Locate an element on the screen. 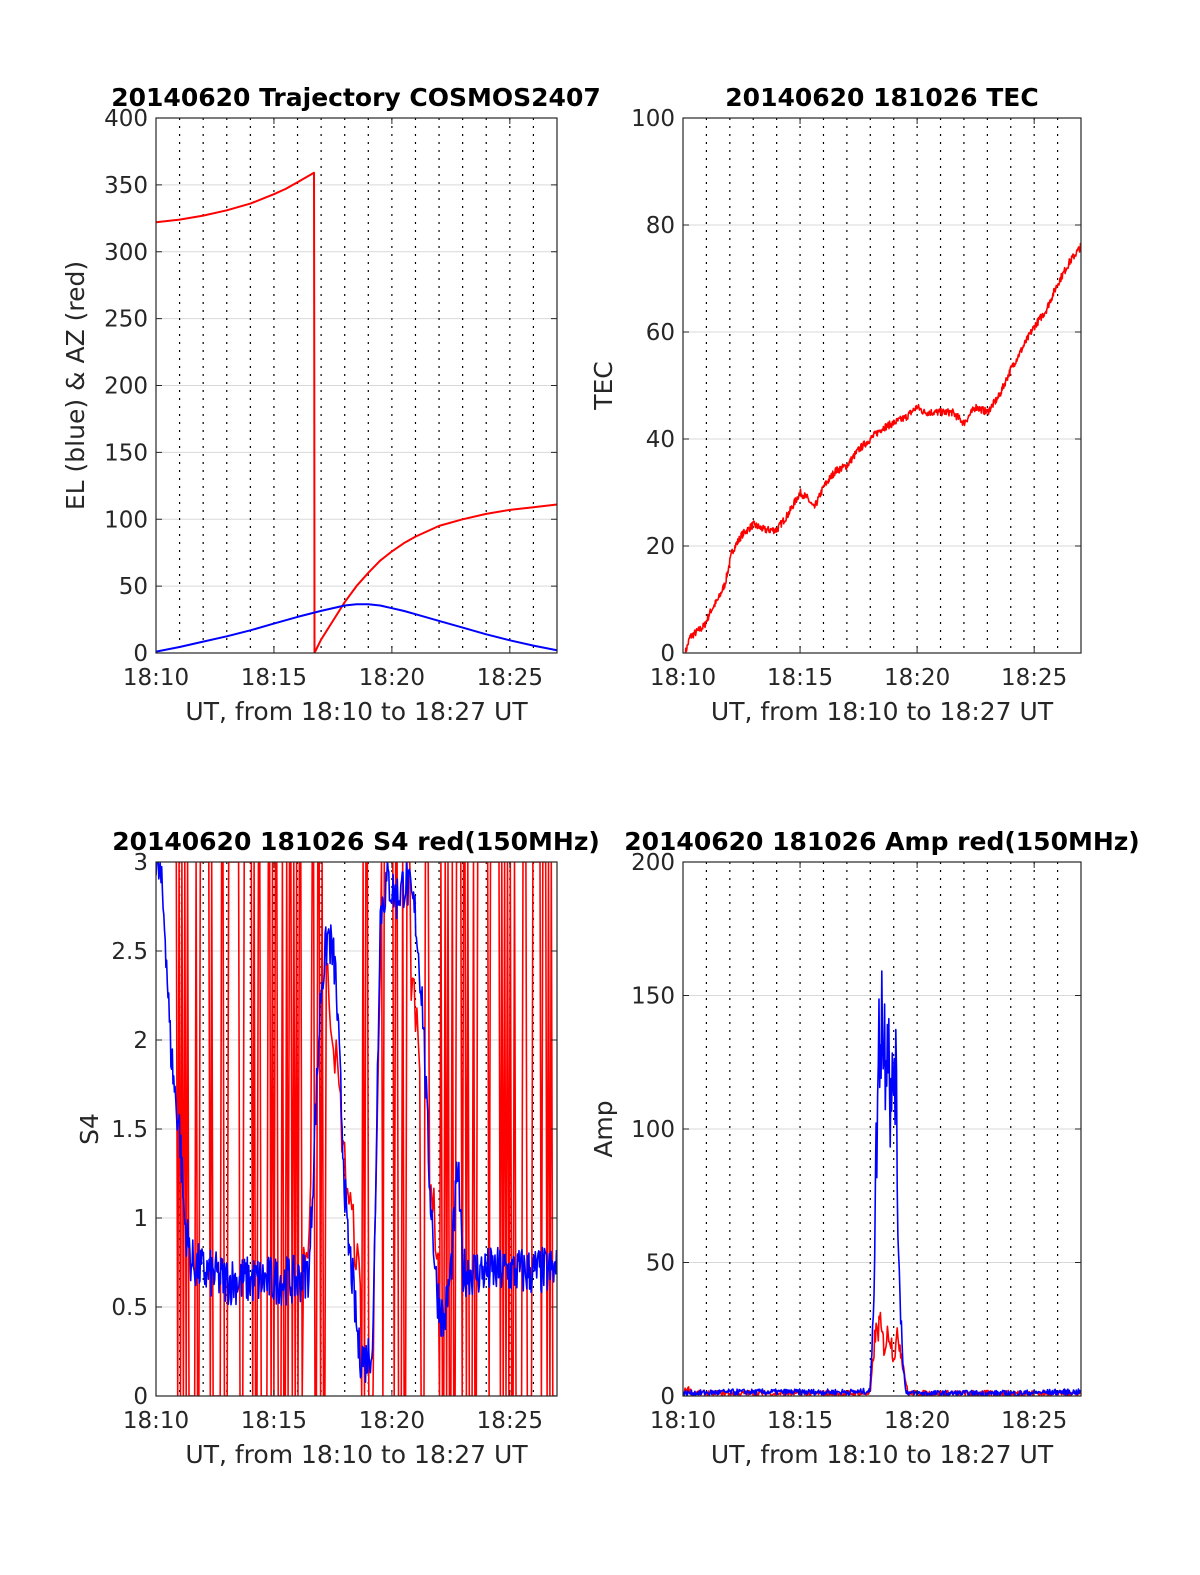 This screenshot has width=1200, height=1575. y-tick-label: 80 is located at coordinates (660, 226).